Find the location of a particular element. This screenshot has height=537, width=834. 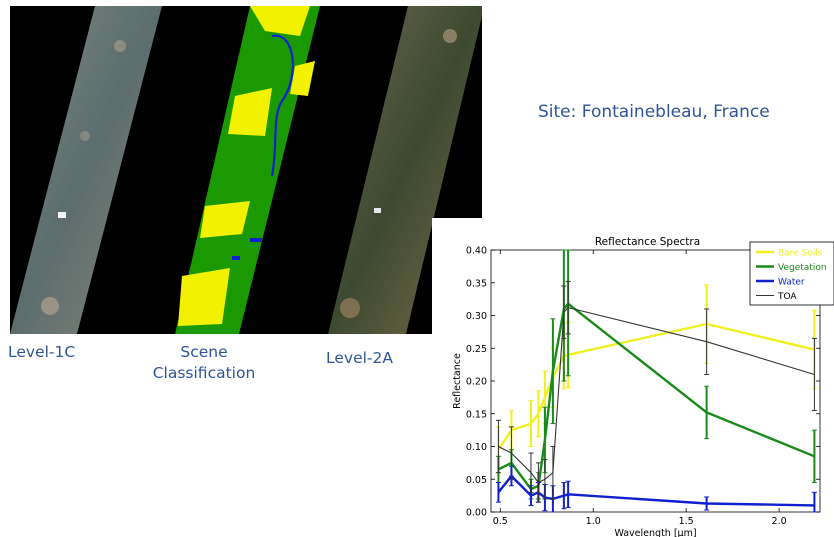

level-2a-caption: Level-2A is located at coordinates (359, 358).